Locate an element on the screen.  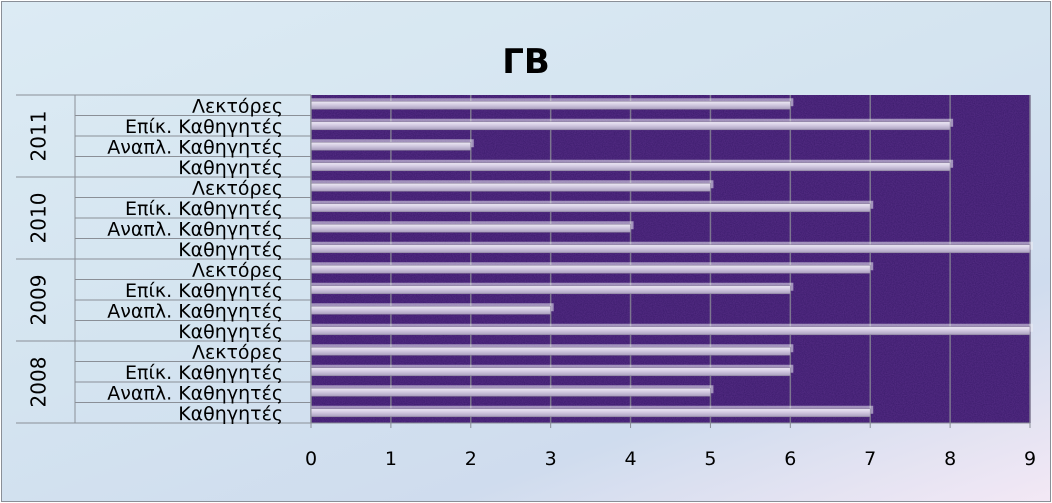
x-tick-label: 3 is located at coordinates (551, 459).